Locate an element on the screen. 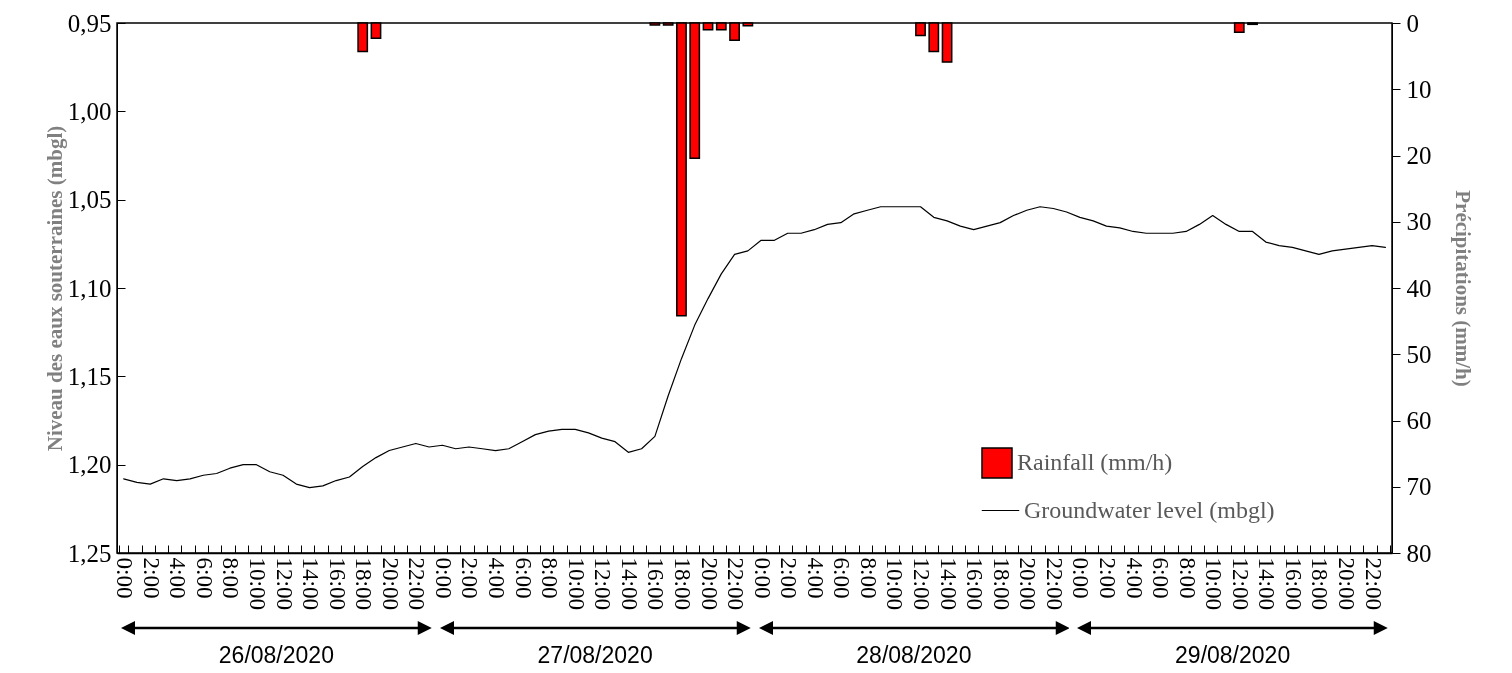 This screenshot has height=673, width=1512. y-tick-label: 1,00 is located at coordinates (89, 111).